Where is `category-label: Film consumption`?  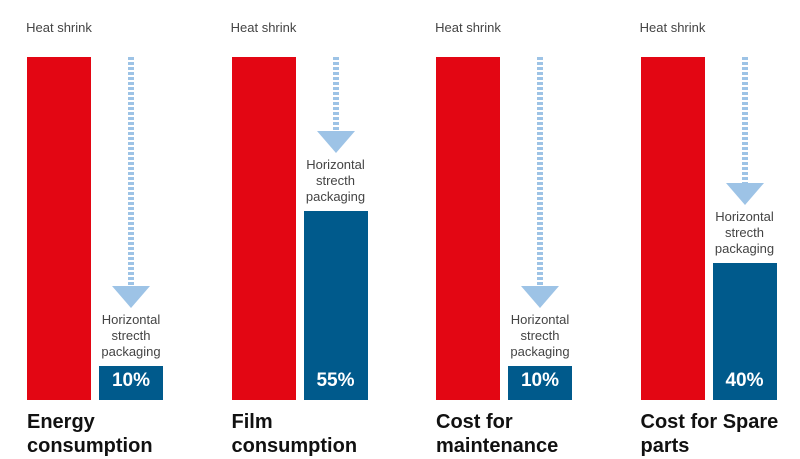 category-label: Film consumption is located at coordinates (294, 434).